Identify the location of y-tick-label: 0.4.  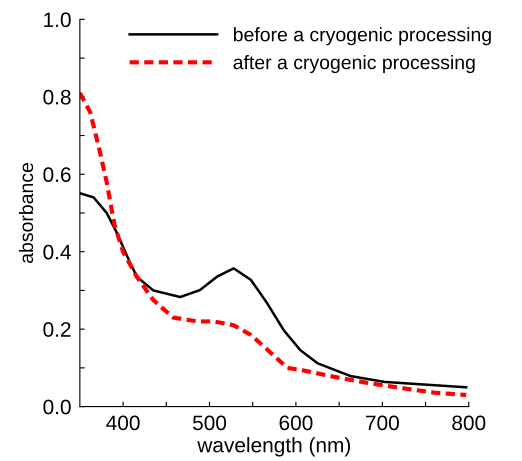
(57, 252).